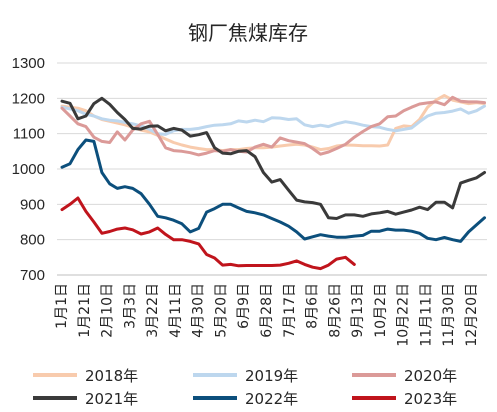 This screenshot has width=497, height=412. I want to click on x-tick-label: 7月17日, so click(290, 310).